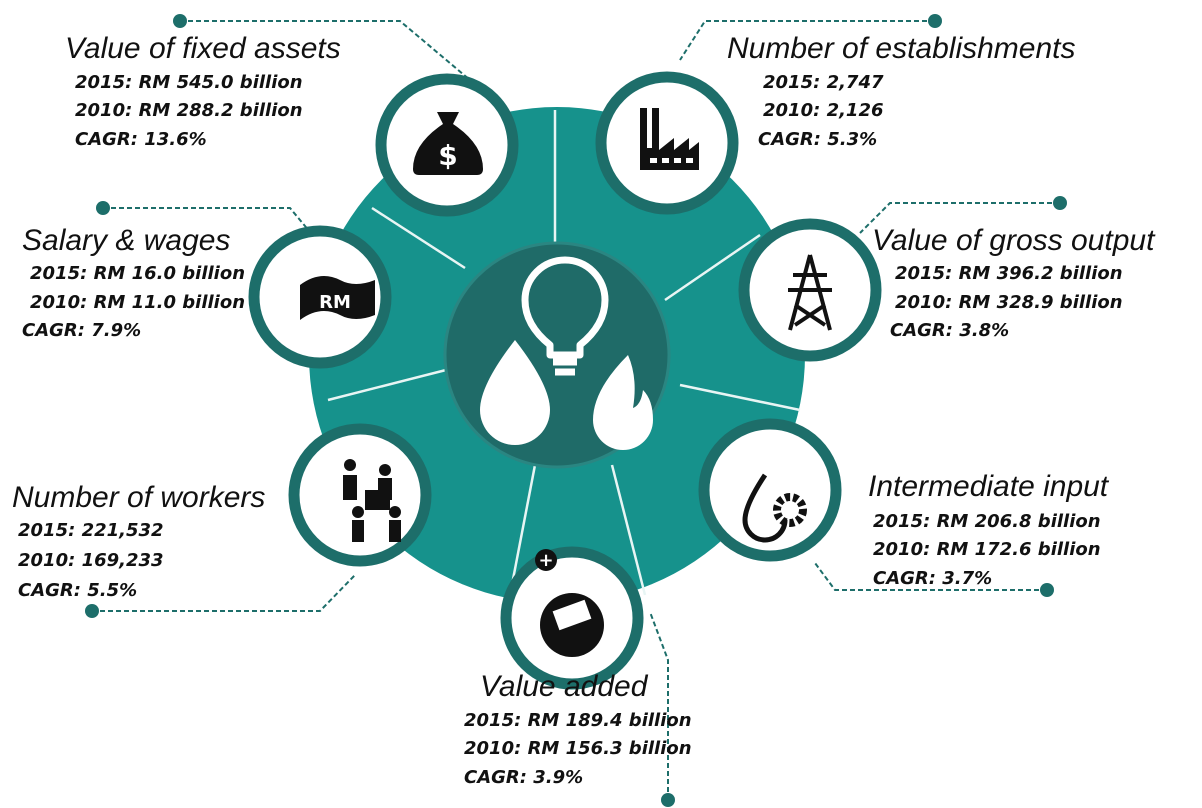 The image size is (1202, 808). What do you see at coordinates (138, 497) in the screenshot?
I see `item-title: Number of workers` at bounding box center [138, 497].